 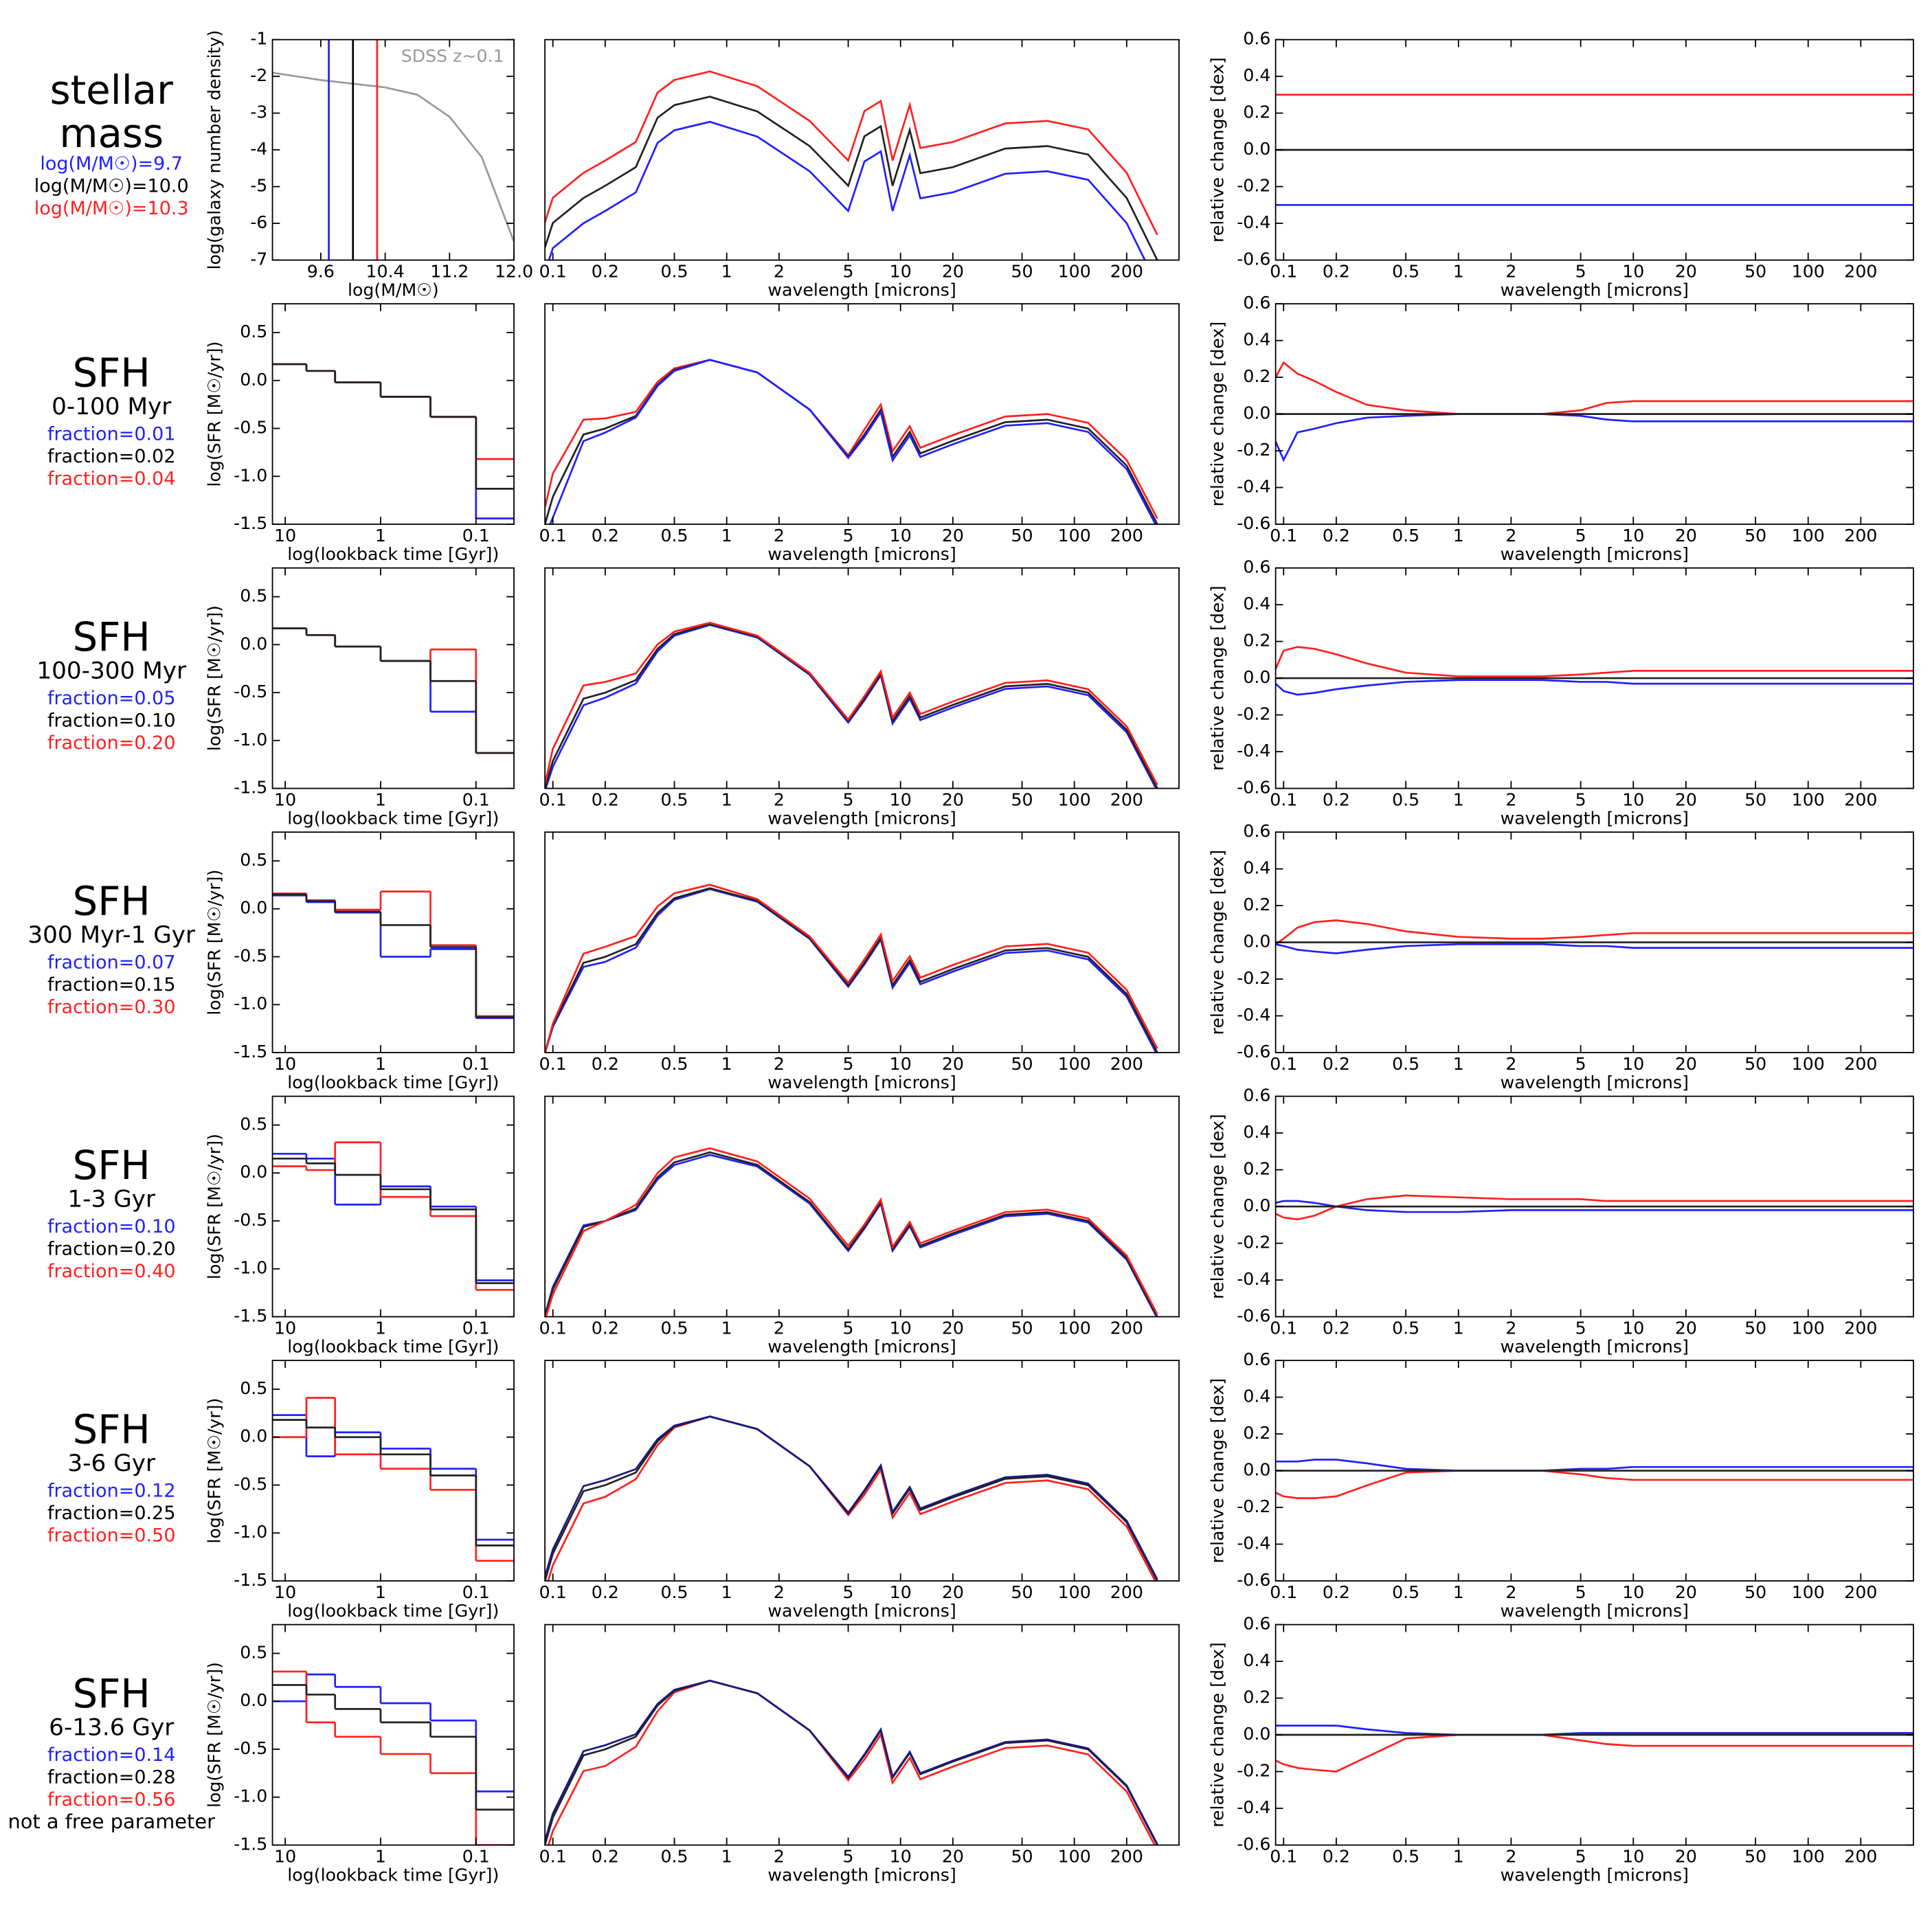 I want to click on y-tick-label: 0.4, so click(x=1256, y=75).